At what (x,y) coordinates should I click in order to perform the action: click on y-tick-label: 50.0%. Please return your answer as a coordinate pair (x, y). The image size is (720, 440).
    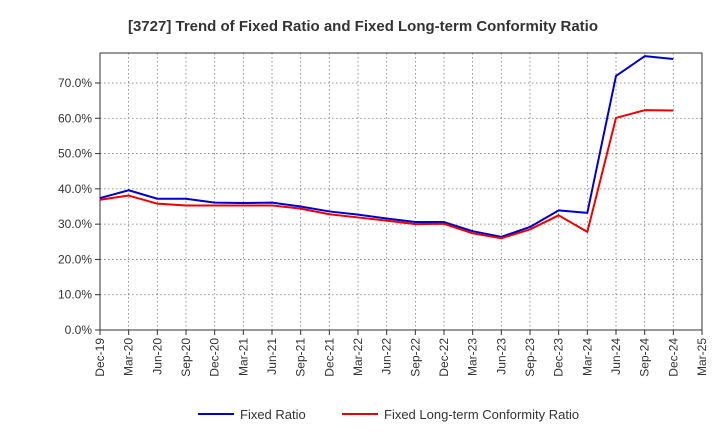
    Looking at the image, I should click on (75, 154).